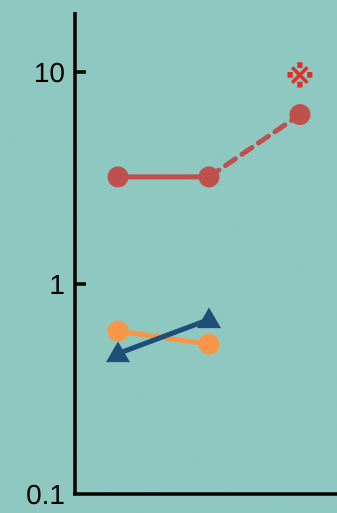 The width and height of the screenshot is (337, 513). I want to click on y-tick-label: 1, so click(57, 284).